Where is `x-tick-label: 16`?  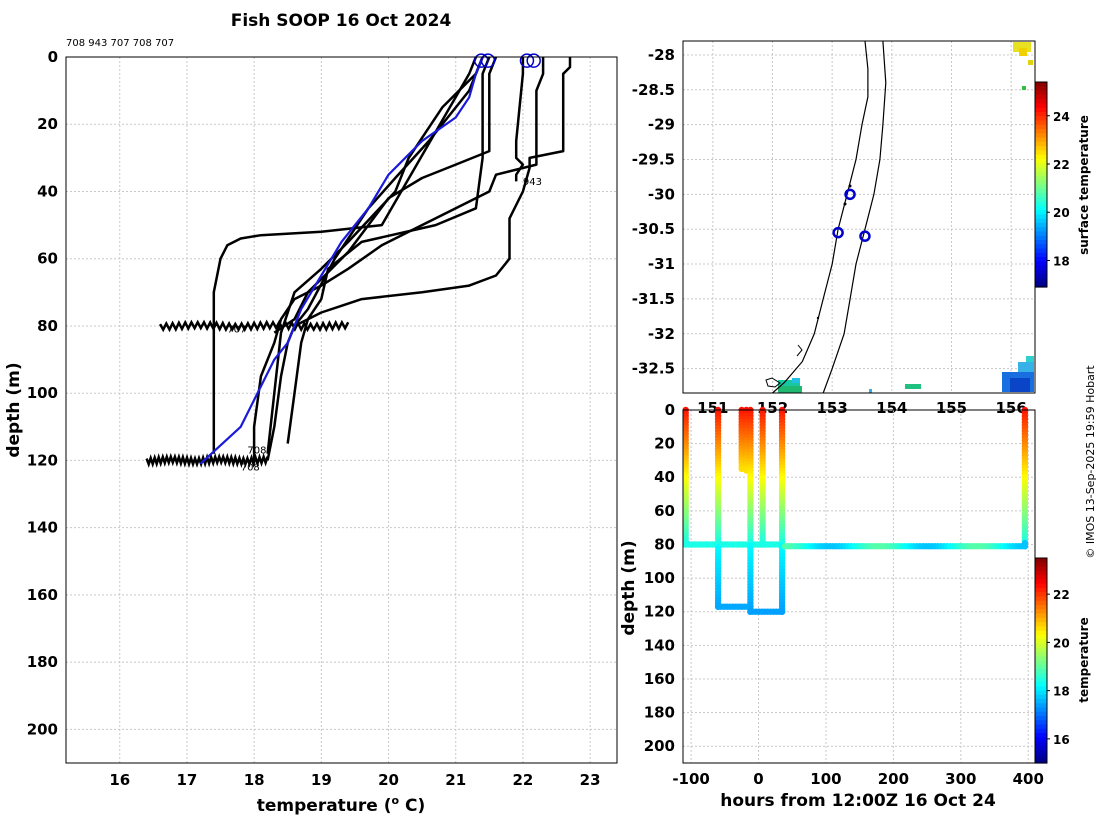 x-tick-label: 16 is located at coordinates (119, 780).